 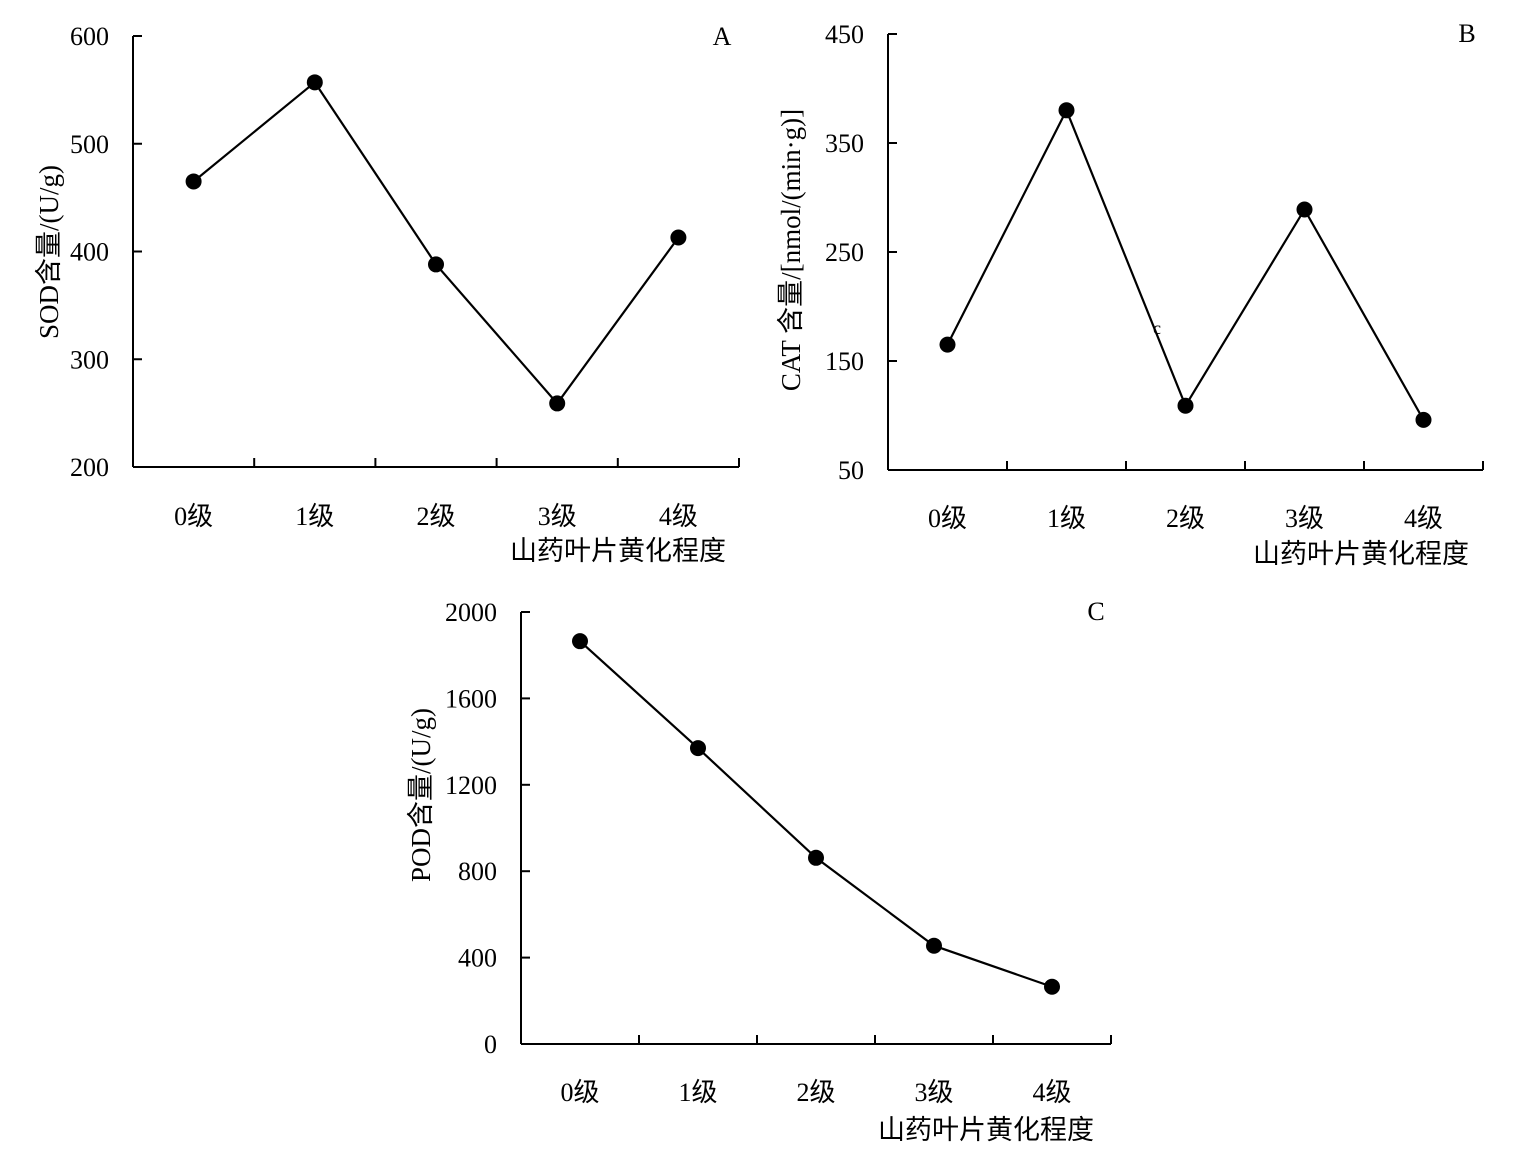 I want to click on panel-c-x-axis-title: 山药叶片黄化程度, so click(x=986, y=1130).